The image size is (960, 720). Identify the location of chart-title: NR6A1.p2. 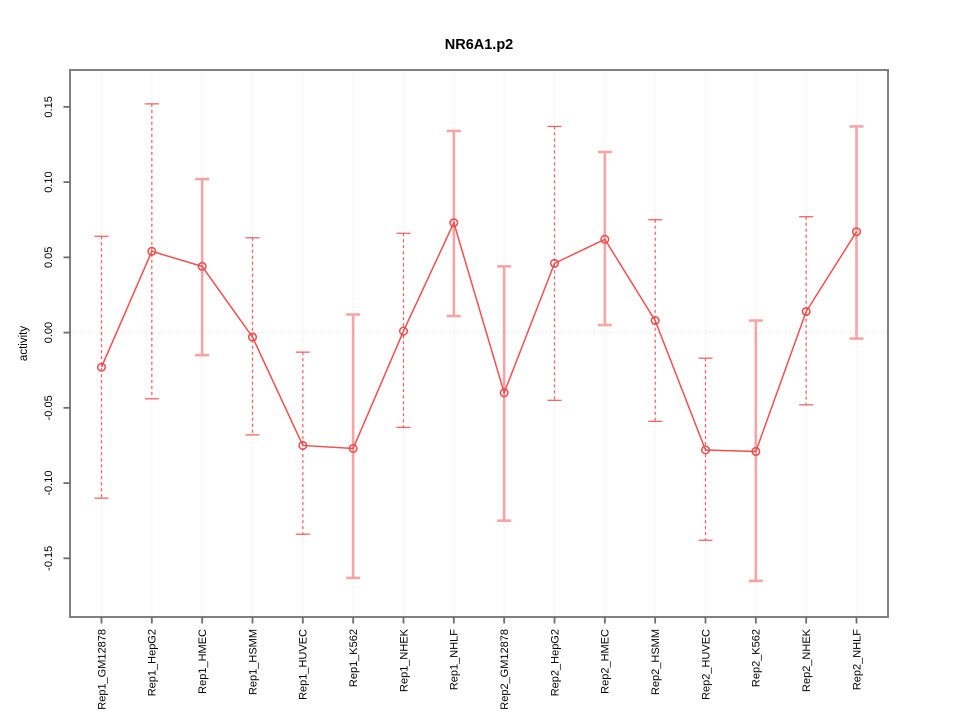
(479, 45).